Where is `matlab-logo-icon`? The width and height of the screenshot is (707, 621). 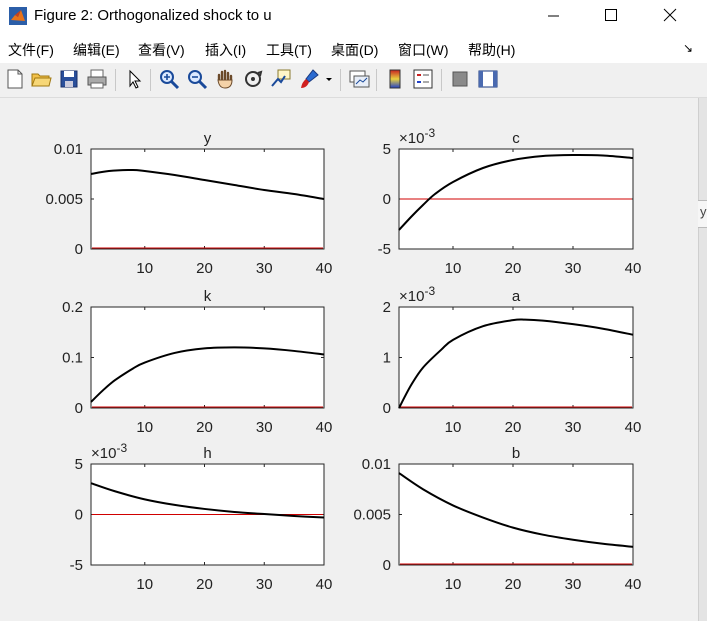
matlab-logo-icon is located at coordinates (18, 16).